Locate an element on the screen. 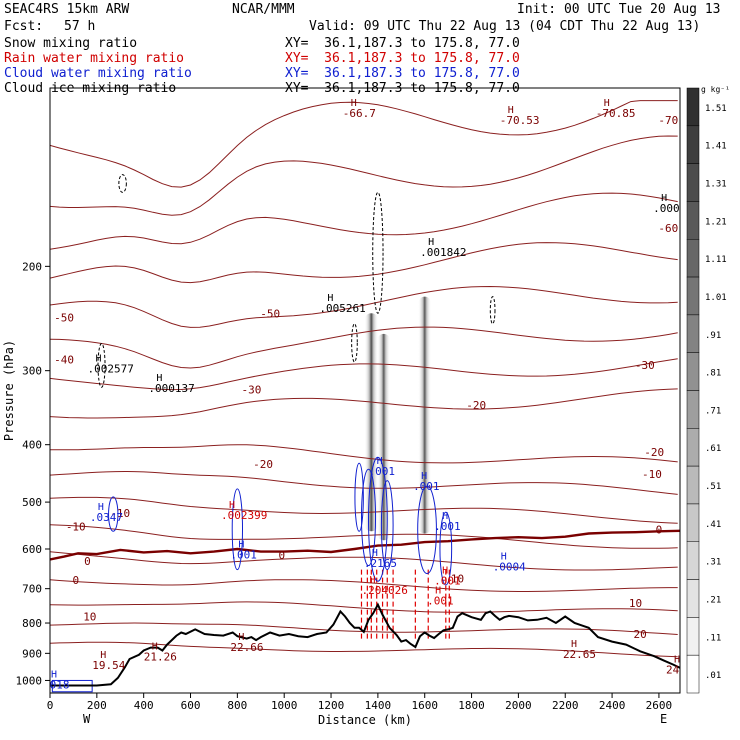 The height and width of the screenshot is (740, 740). extremum-label: .0004 is located at coordinates (509, 566).